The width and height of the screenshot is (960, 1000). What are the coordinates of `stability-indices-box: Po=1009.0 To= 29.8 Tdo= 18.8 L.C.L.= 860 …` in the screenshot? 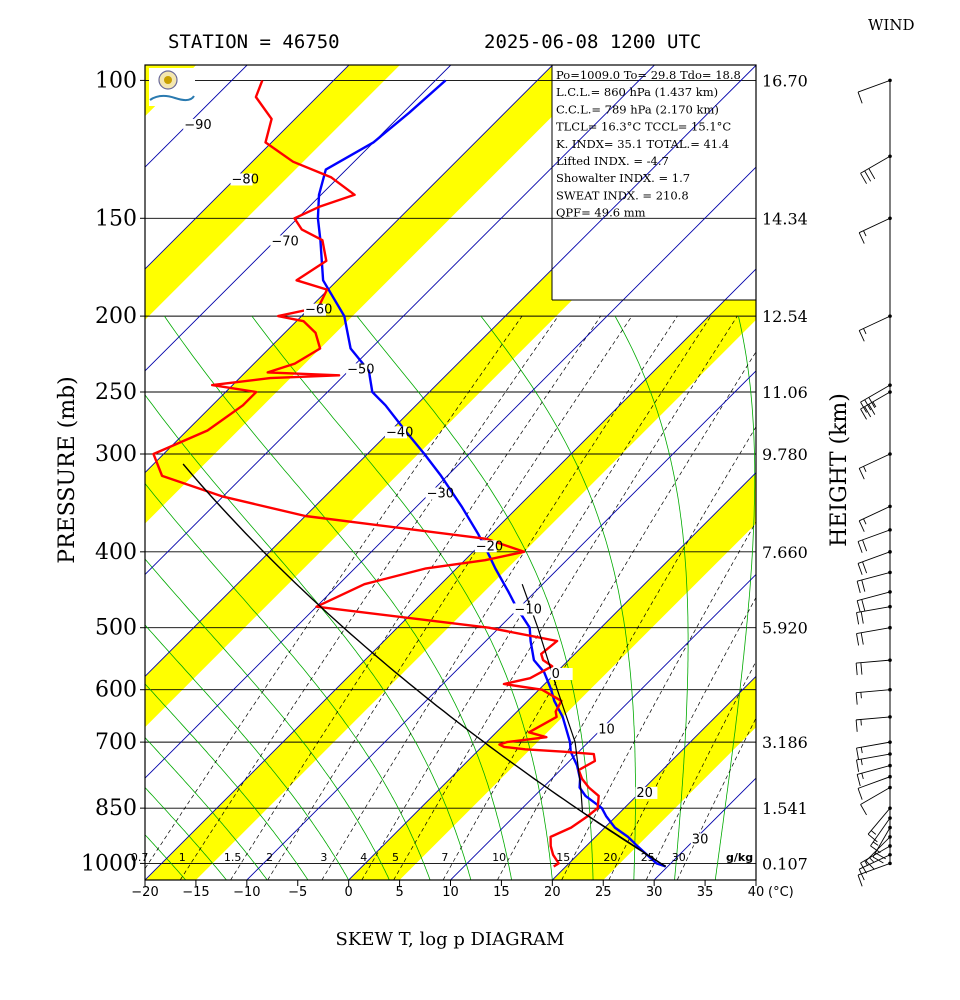 It's located at (653, 183).